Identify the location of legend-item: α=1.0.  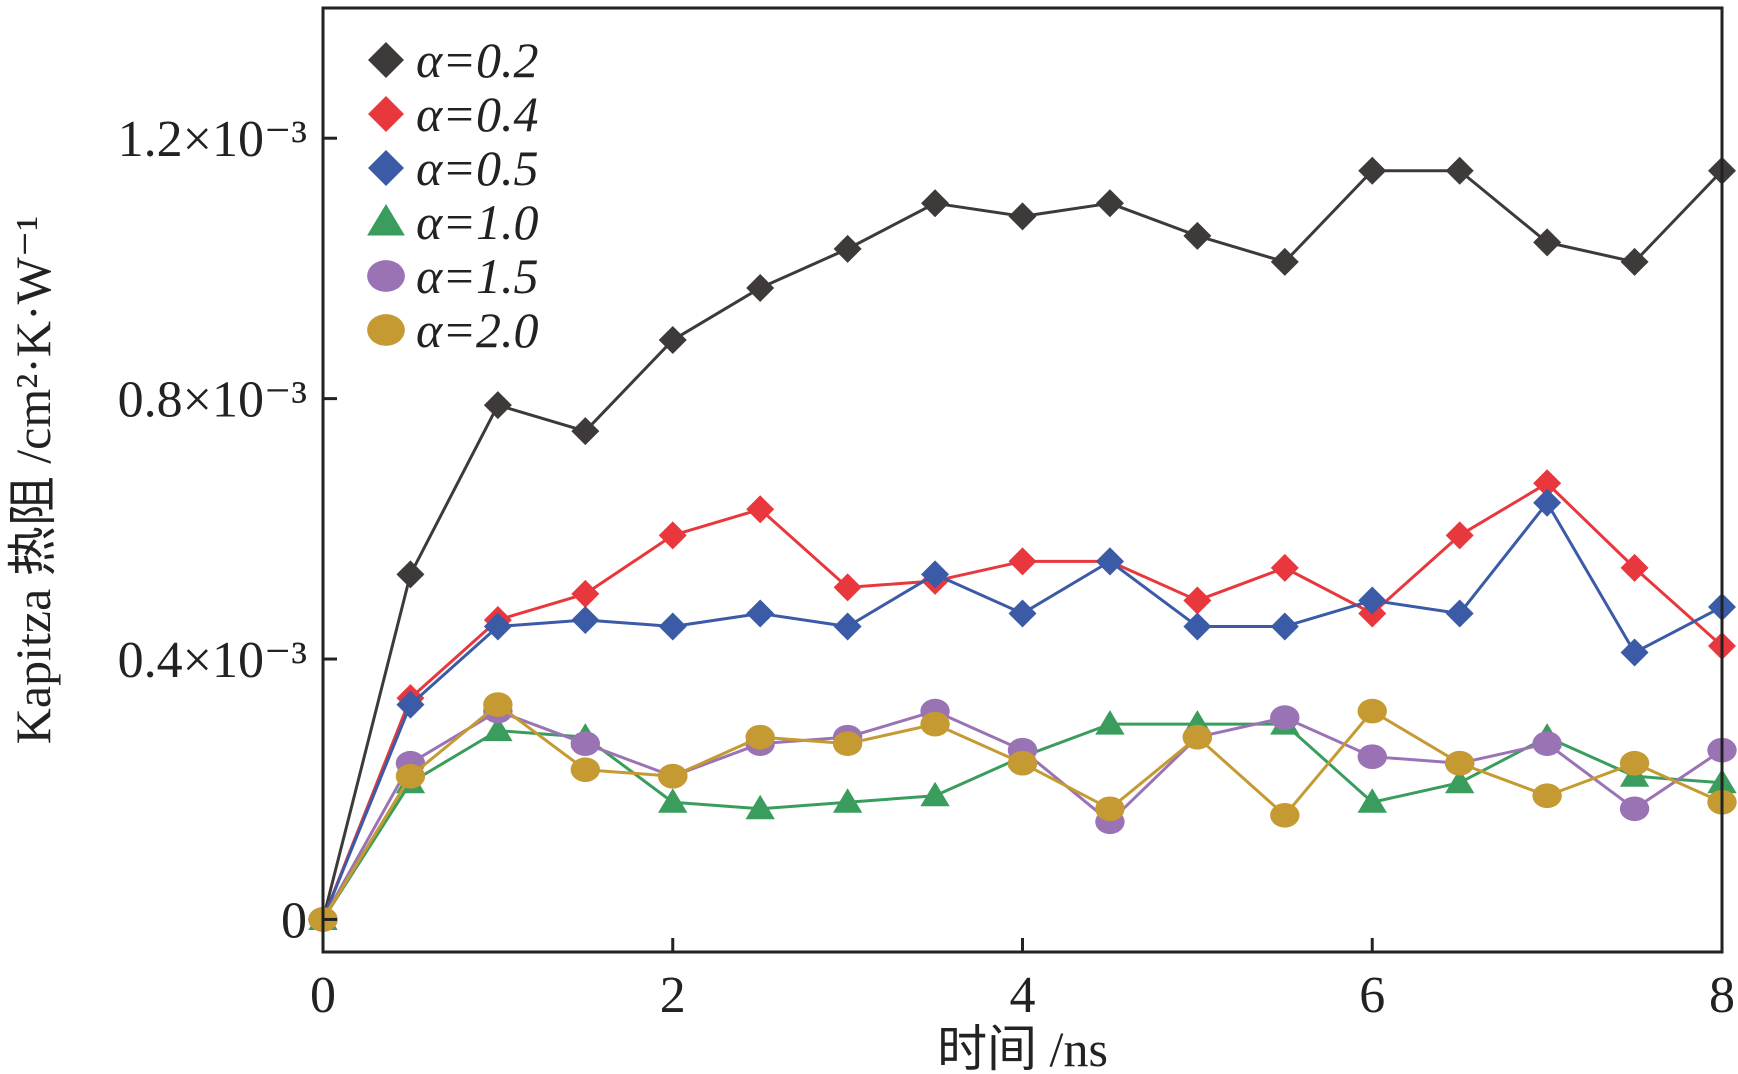
(453, 222).